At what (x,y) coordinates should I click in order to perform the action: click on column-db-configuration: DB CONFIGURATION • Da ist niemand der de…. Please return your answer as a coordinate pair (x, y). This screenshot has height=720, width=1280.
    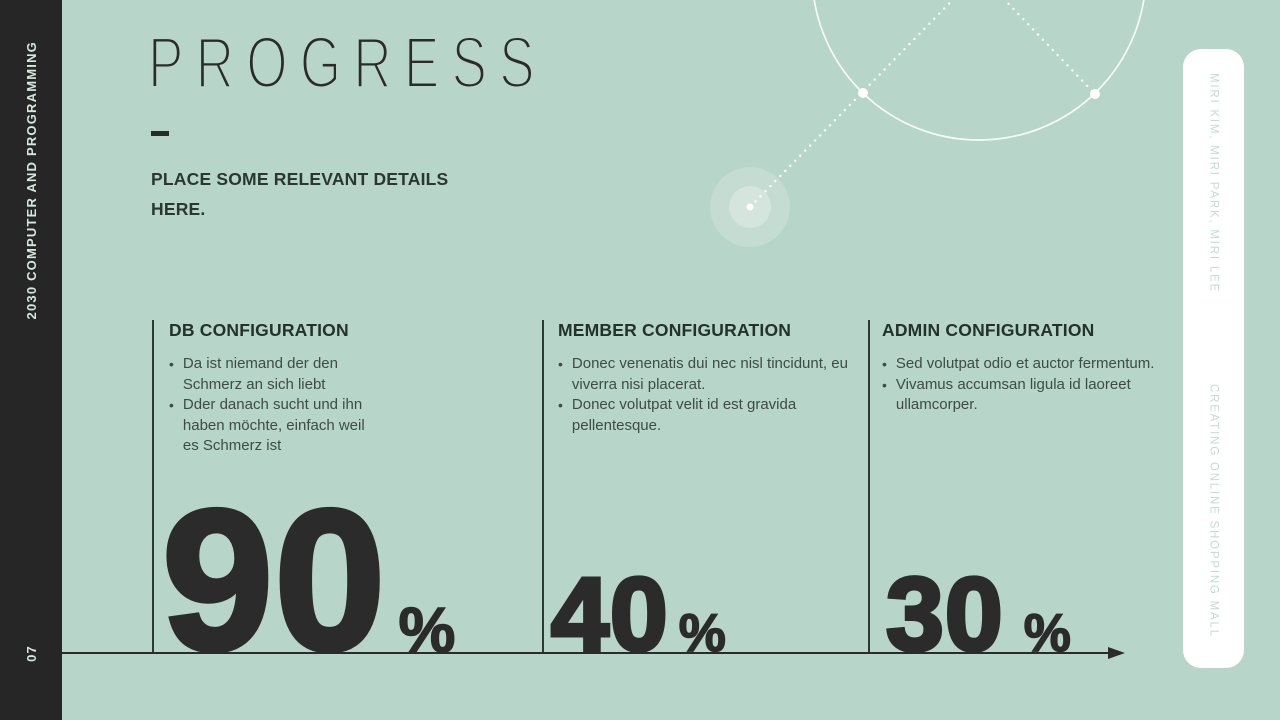
    Looking at the image, I should click on (344, 388).